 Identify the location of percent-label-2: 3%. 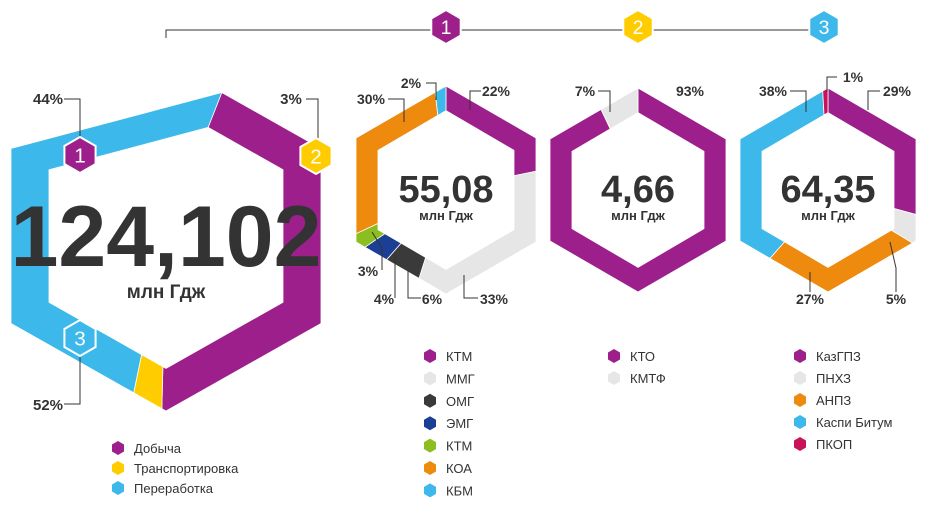
(291, 99).